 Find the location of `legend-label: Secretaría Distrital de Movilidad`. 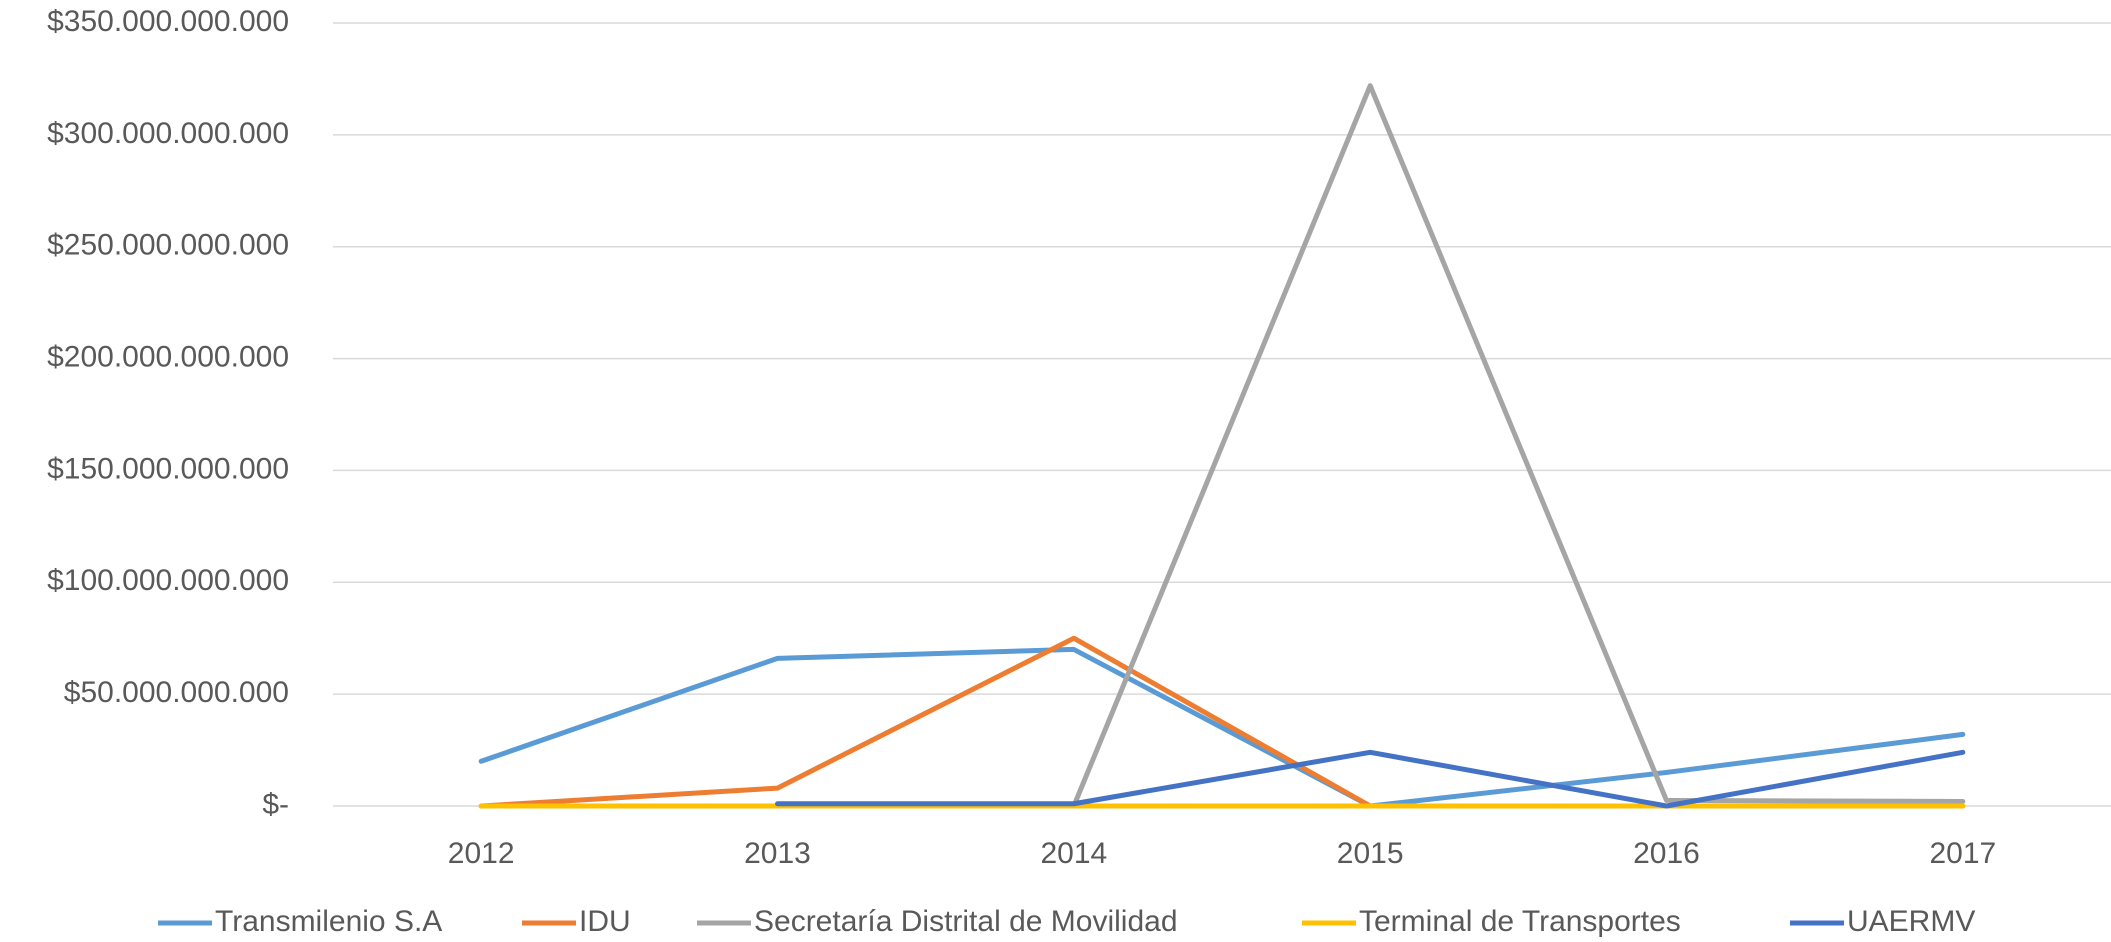

legend-label: Secretaría Distrital de Movilidad is located at coordinates (966, 921).